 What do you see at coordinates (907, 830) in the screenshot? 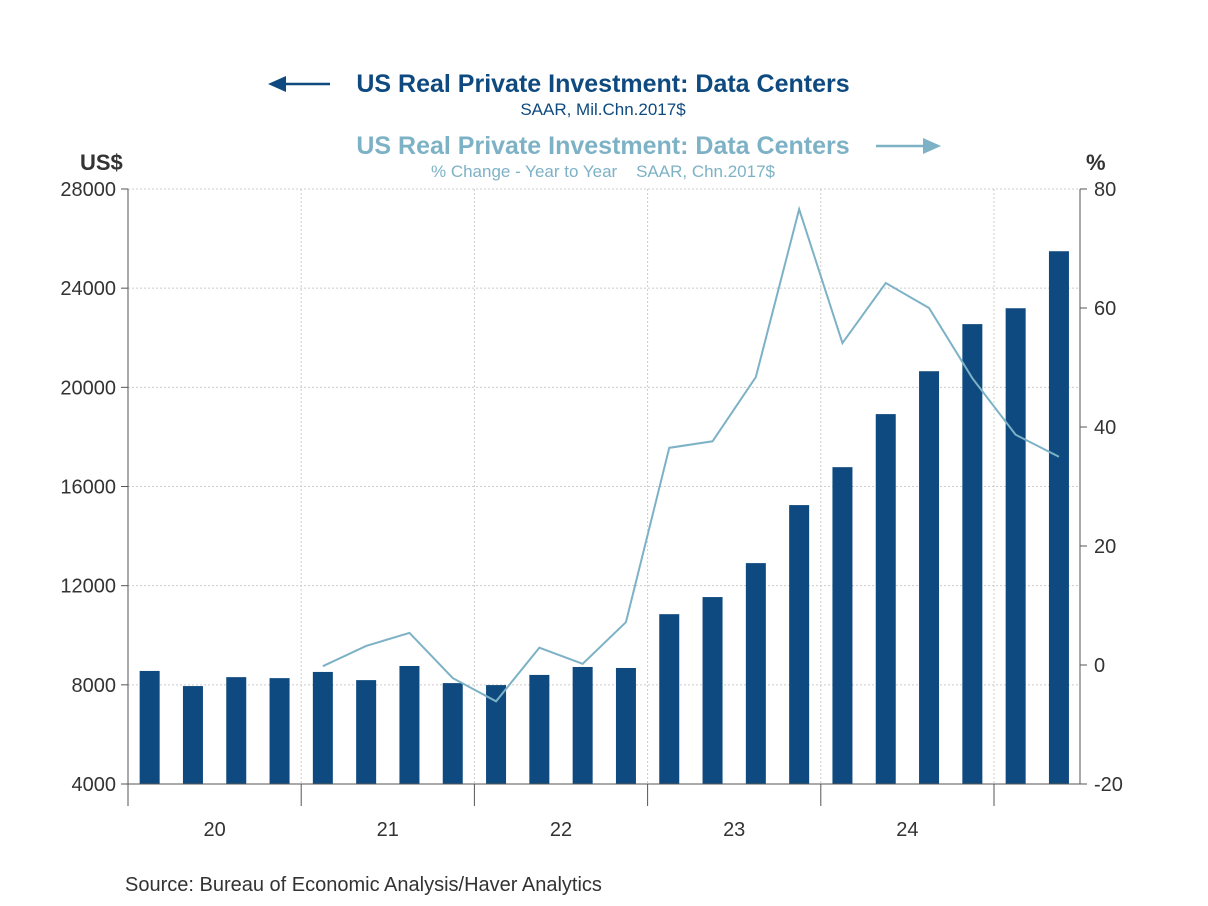
I see `x-tick-label: 24` at bounding box center [907, 830].